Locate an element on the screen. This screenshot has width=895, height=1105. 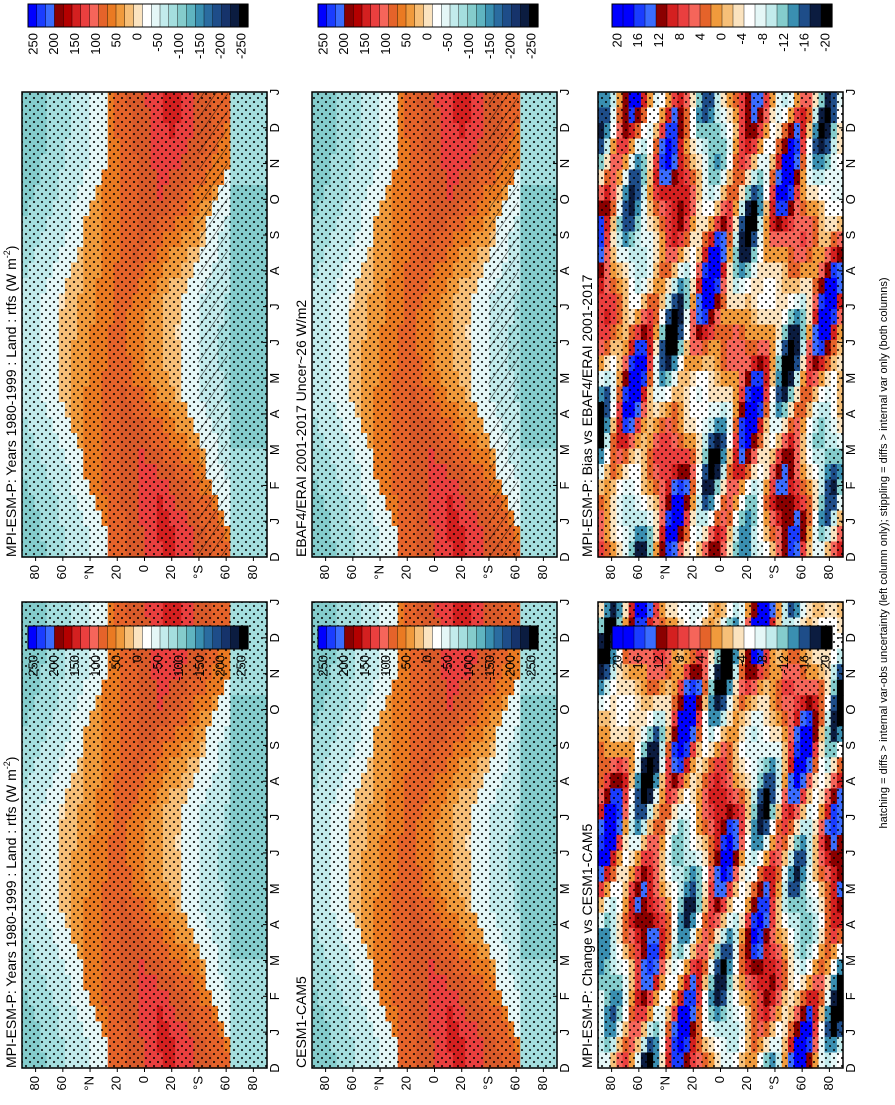
month-tick-label: N is located at coordinates (274, 673).